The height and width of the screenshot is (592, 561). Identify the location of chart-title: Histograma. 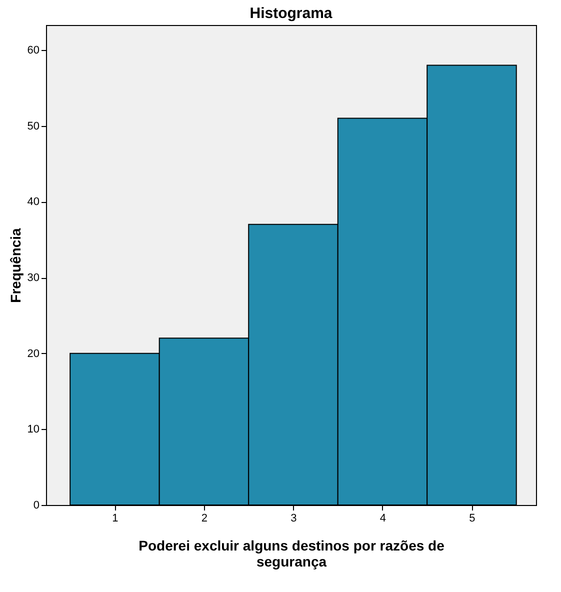
(291, 13).